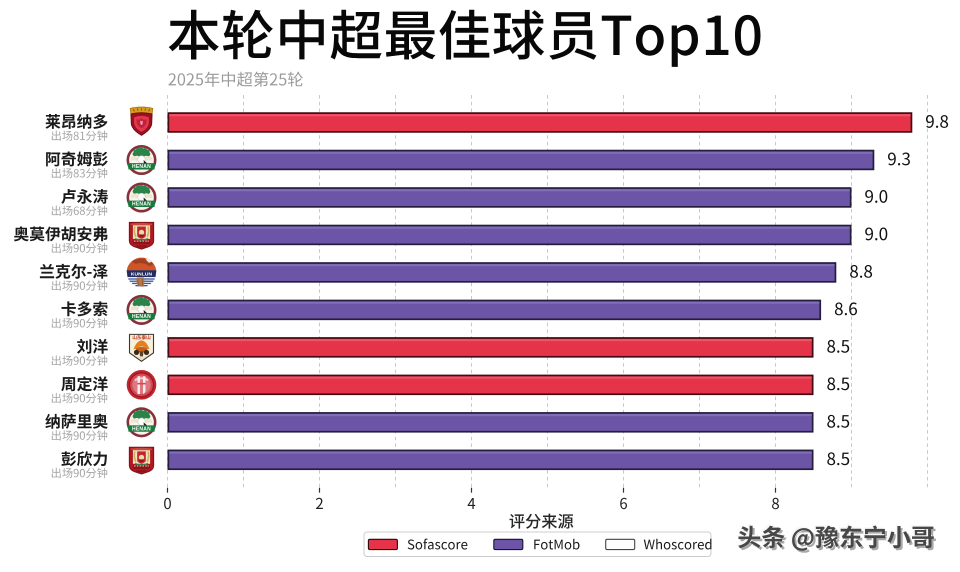  What do you see at coordinates (142, 274) in the screenshot?
I see `svg-text: KUNLUN` at bounding box center [142, 274].